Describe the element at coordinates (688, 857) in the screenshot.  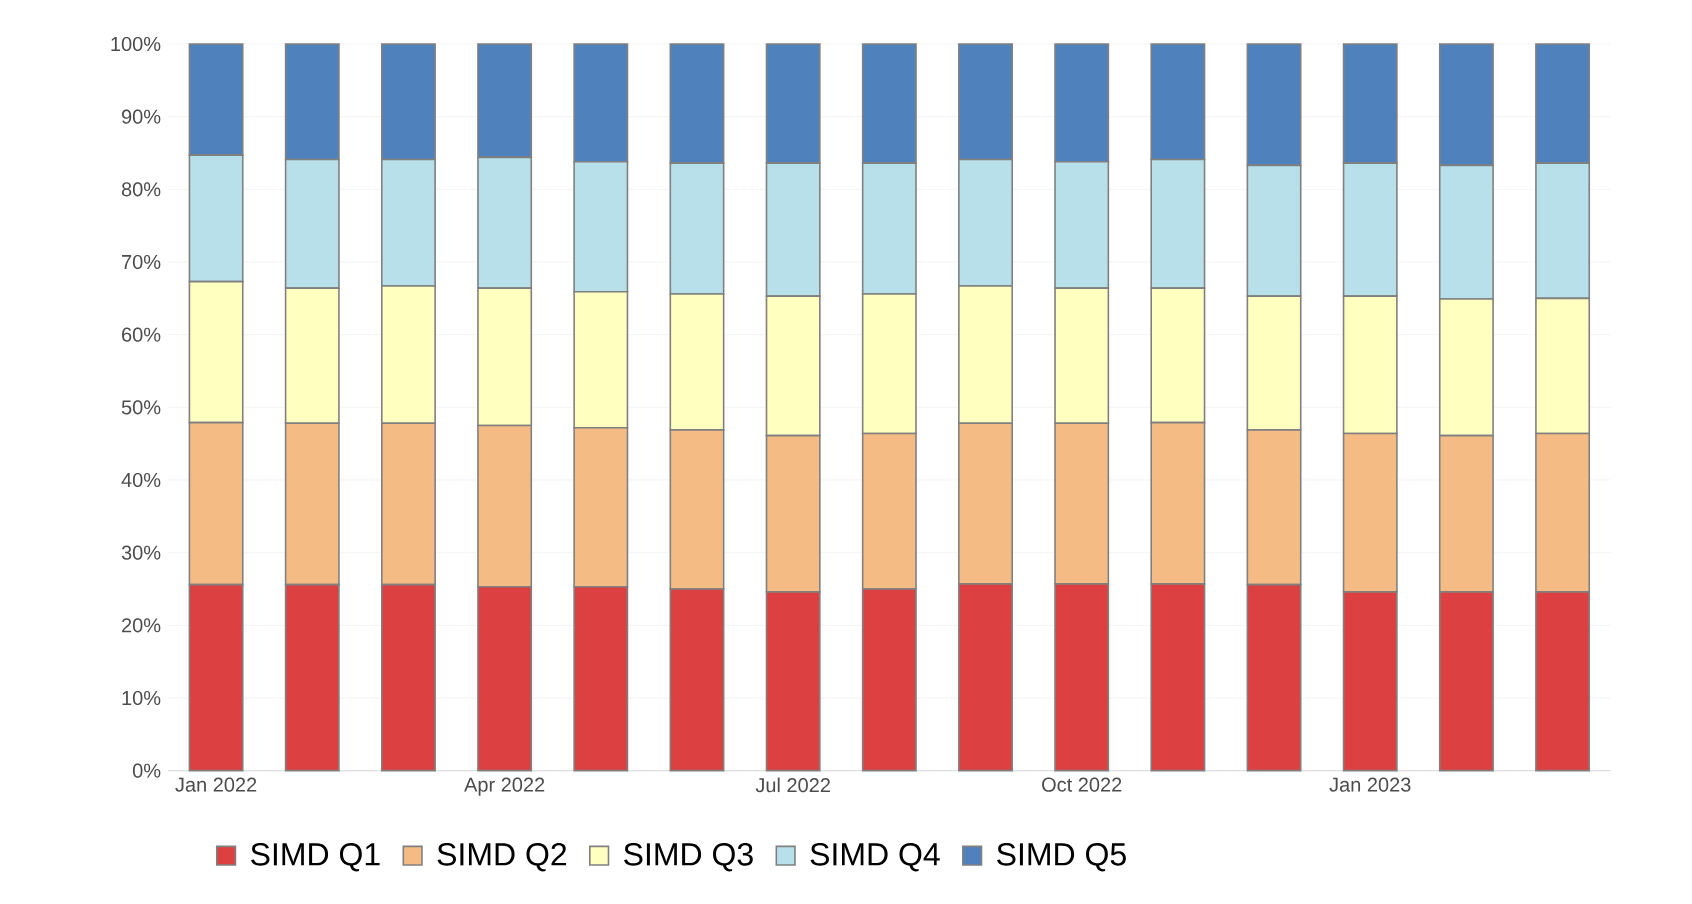
I see `legend-label: SIMD Q3` at that location.